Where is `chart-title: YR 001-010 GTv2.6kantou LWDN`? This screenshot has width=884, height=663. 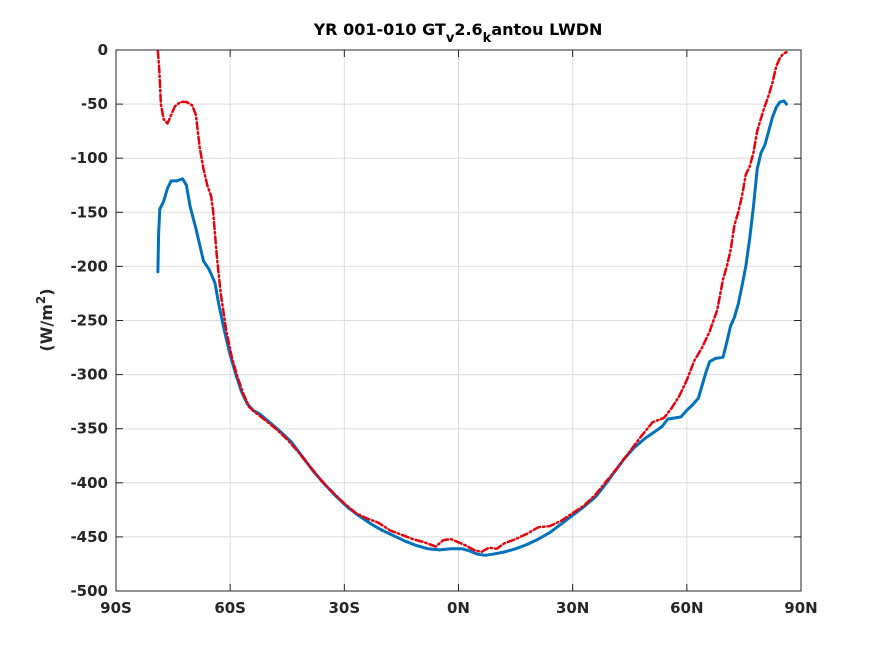
chart-title: YR 001-010 GTv2.6kantou LWDN is located at coordinates (458, 33).